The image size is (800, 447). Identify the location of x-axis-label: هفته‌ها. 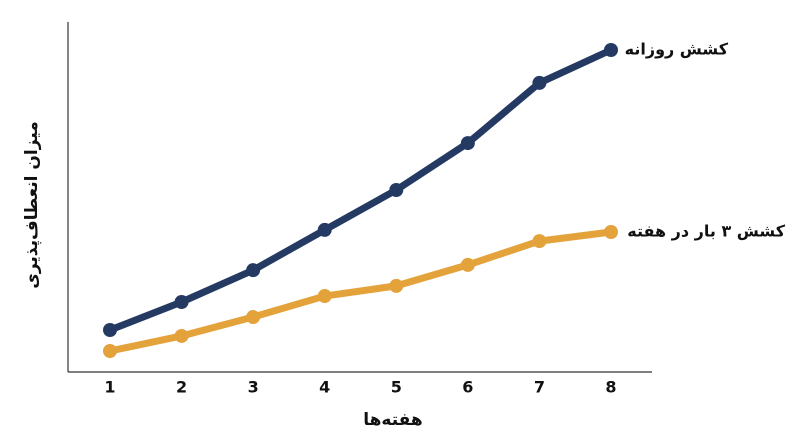
(392, 420).